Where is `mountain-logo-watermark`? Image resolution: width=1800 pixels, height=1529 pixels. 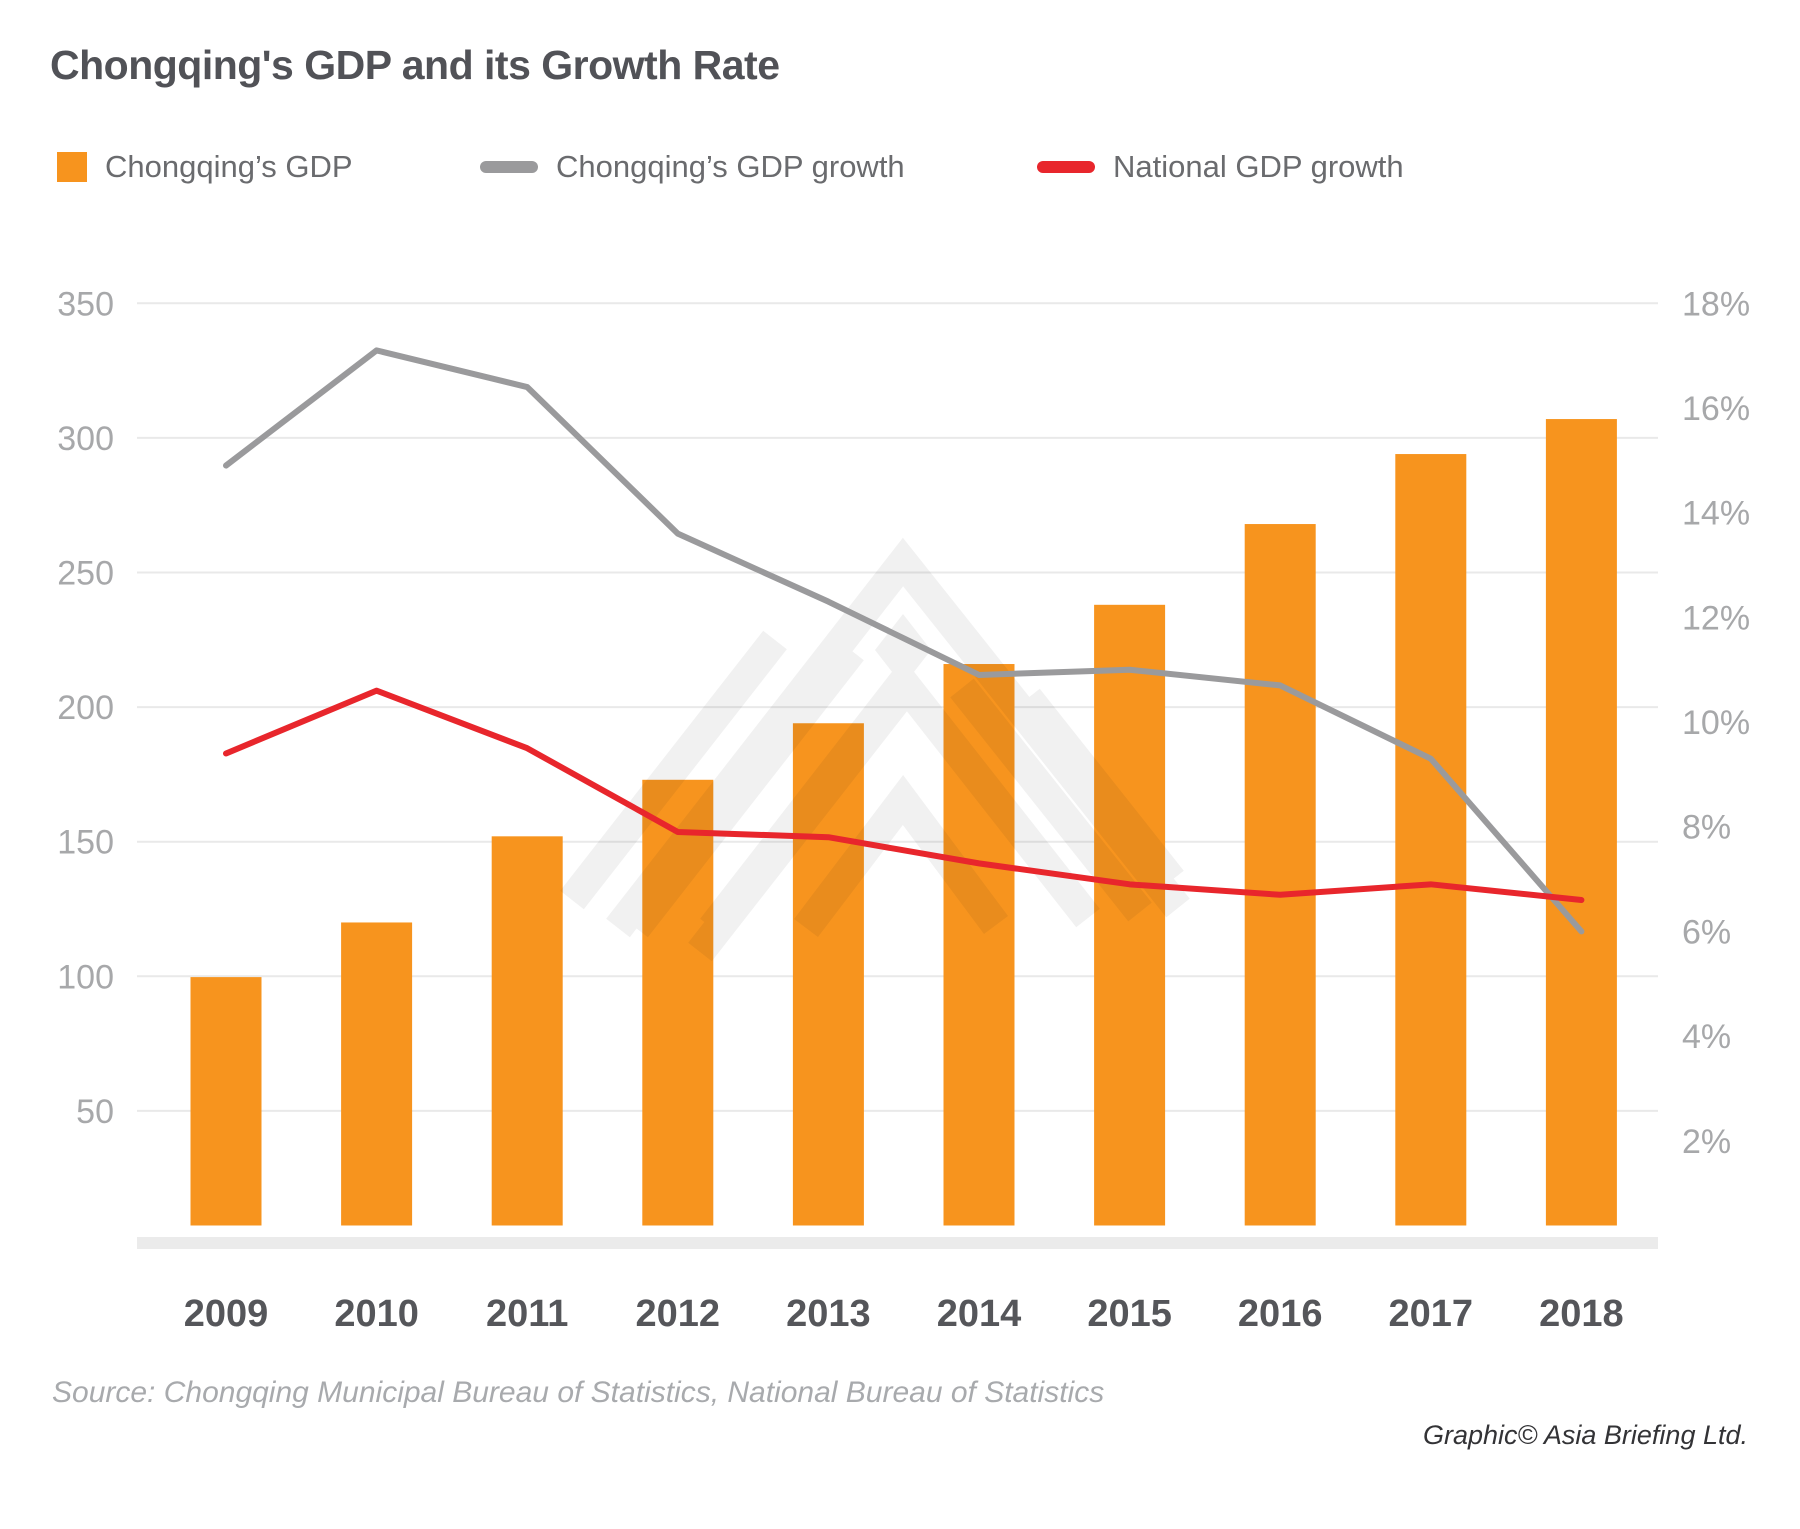 mountain-logo-watermark is located at coordinates (875, 749).